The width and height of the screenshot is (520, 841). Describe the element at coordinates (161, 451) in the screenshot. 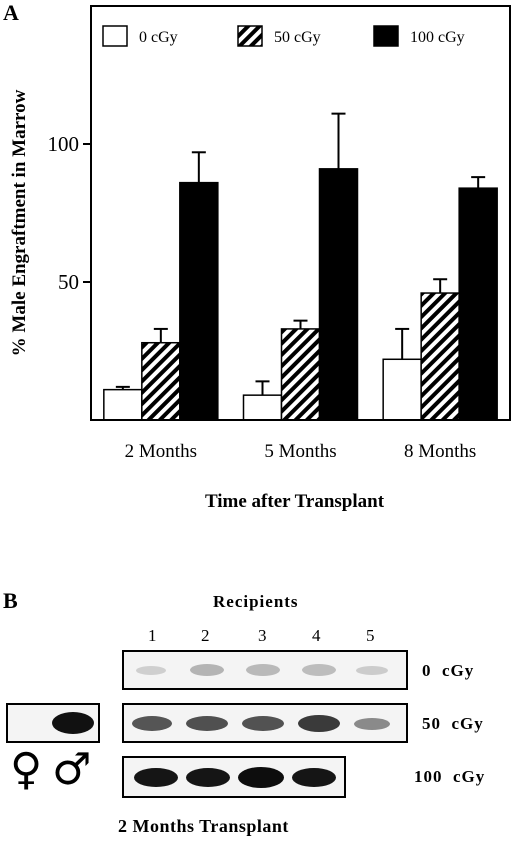

I see `x-tick-label: 2 Months` at that location.